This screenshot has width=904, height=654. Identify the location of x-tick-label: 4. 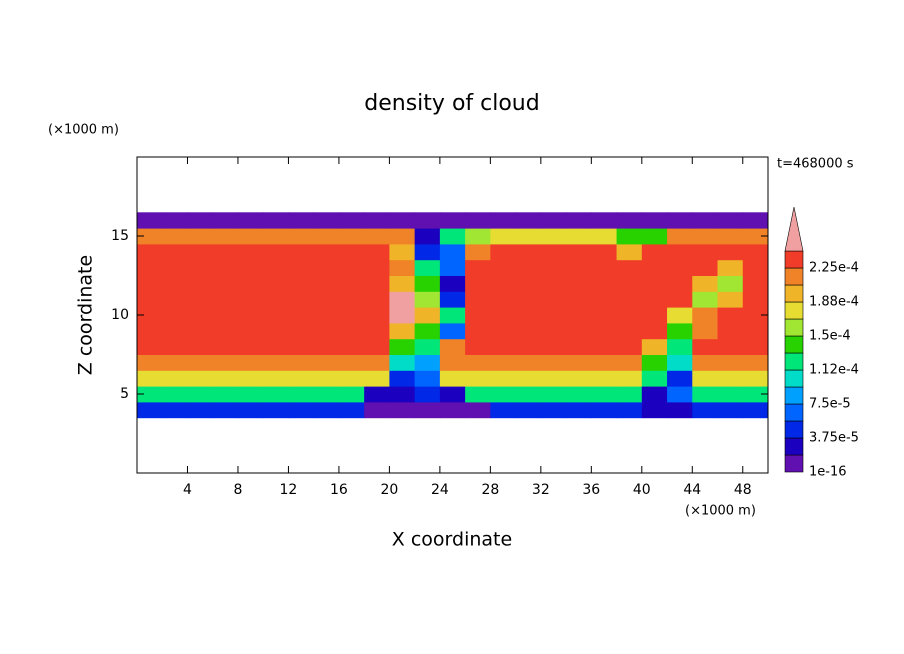
(187, 490).